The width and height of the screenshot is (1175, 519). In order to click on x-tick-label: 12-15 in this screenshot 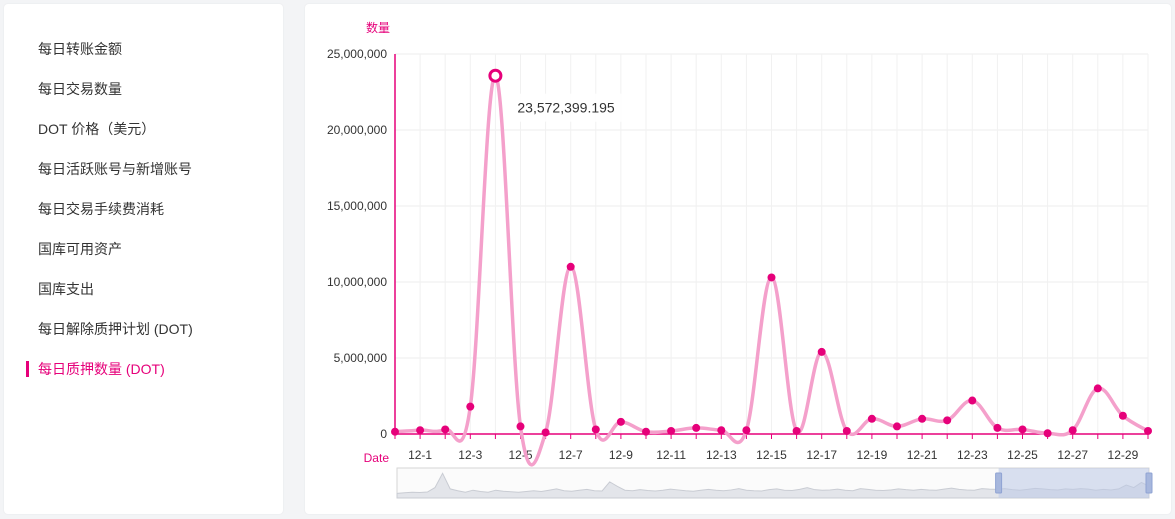, I will do `click(771, 455)`.